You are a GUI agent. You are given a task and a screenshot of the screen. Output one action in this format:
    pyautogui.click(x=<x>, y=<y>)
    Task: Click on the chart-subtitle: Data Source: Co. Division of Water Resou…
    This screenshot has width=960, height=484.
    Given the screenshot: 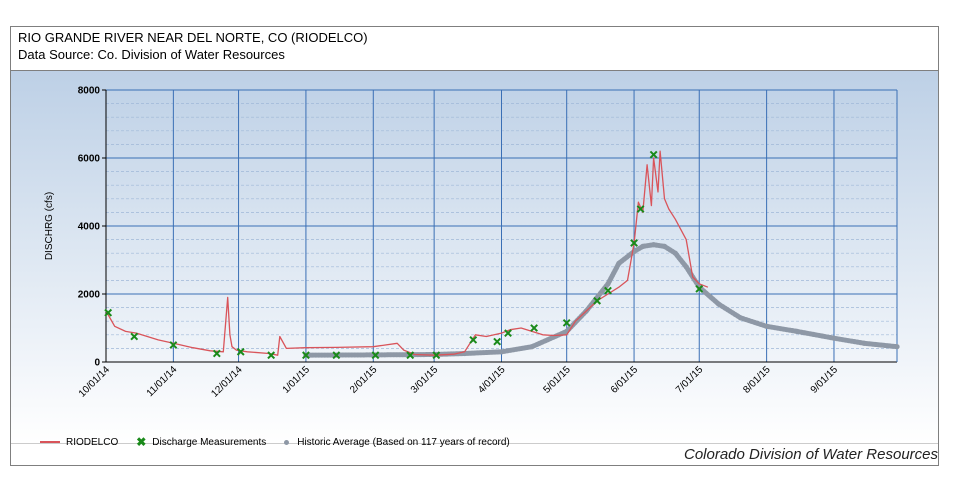 What is the action you would take?
    pyautogui.click(x=151, y=54)
    